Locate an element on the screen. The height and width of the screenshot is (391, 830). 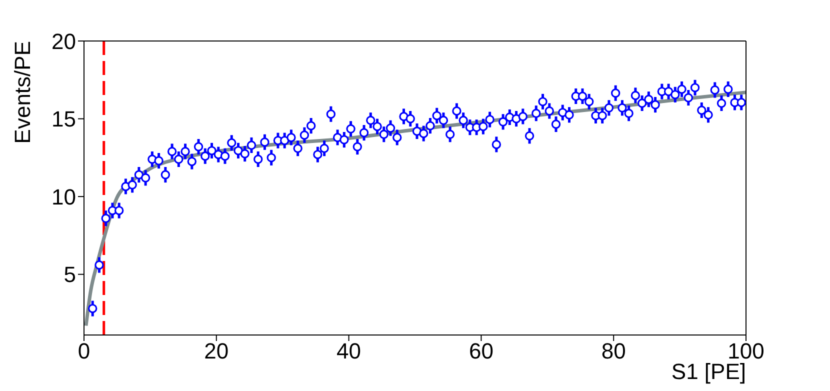
x-tick-label: 20 is located at coordinates (216, 351).